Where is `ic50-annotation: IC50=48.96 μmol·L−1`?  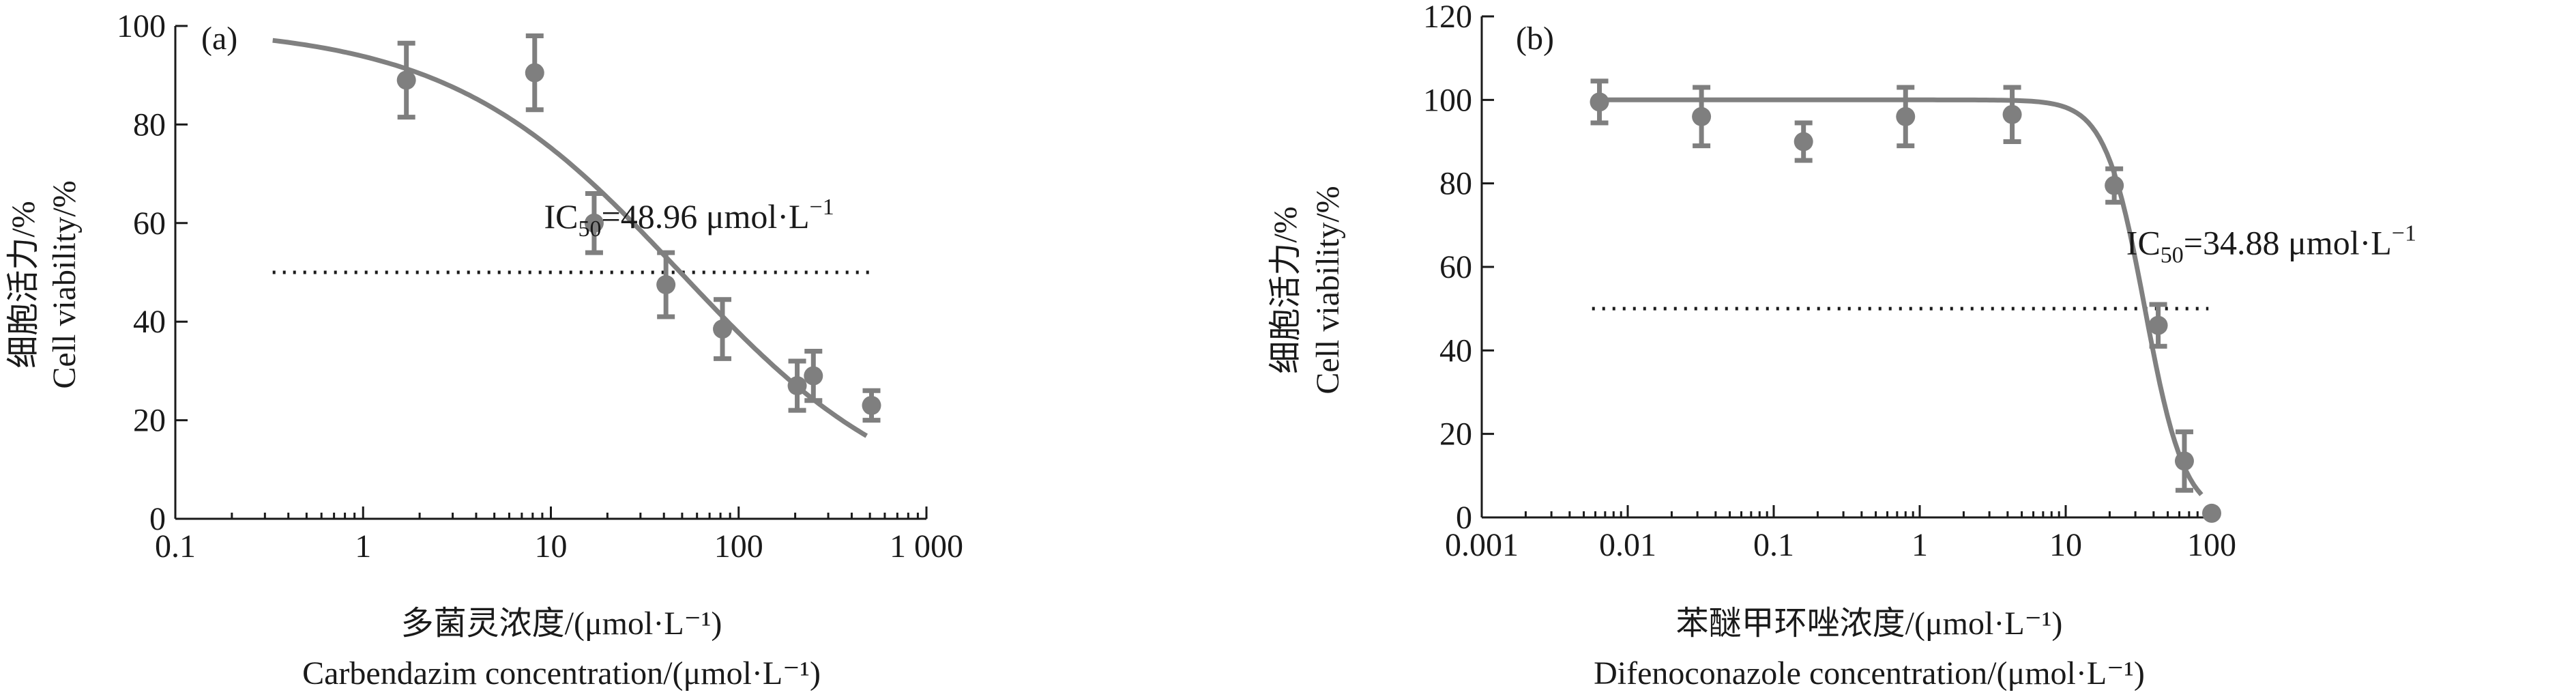
ic50-annotation: IC50=48.96 μmol·L−1 is located at coordinates (689, 219).